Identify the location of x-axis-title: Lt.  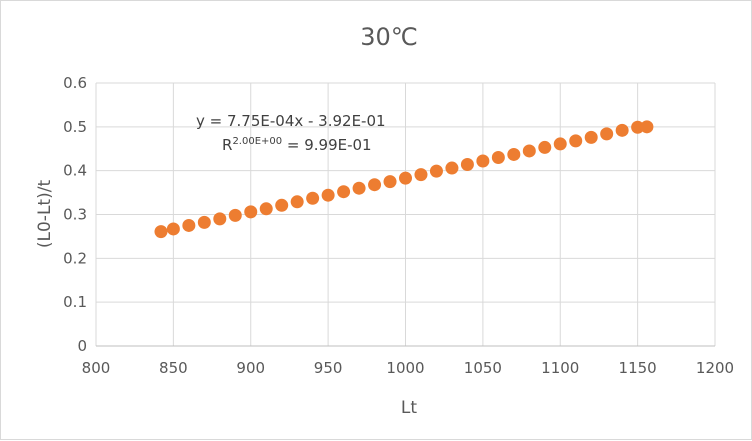
(409, 408).